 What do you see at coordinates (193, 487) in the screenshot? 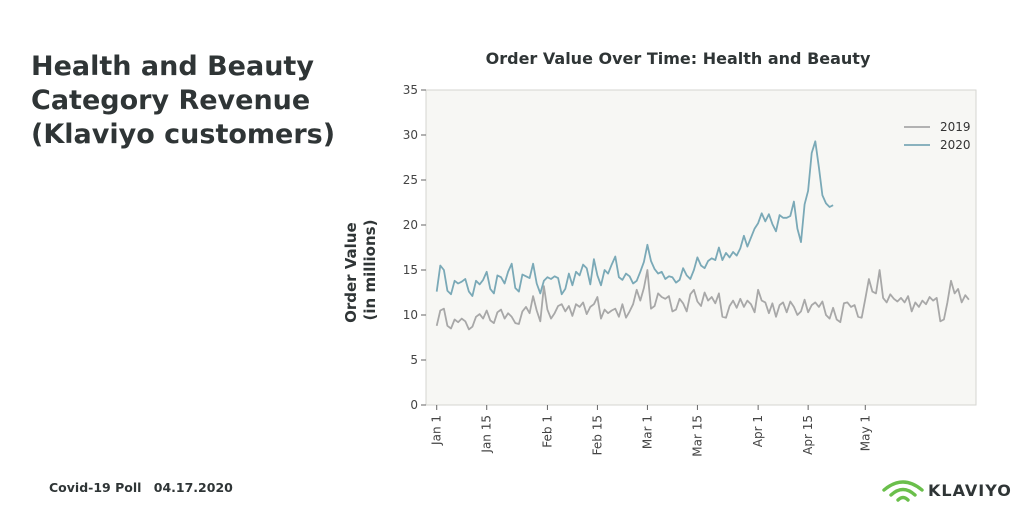
I see `footer-date: 04.17.2020` at bounding box center [193, 487].